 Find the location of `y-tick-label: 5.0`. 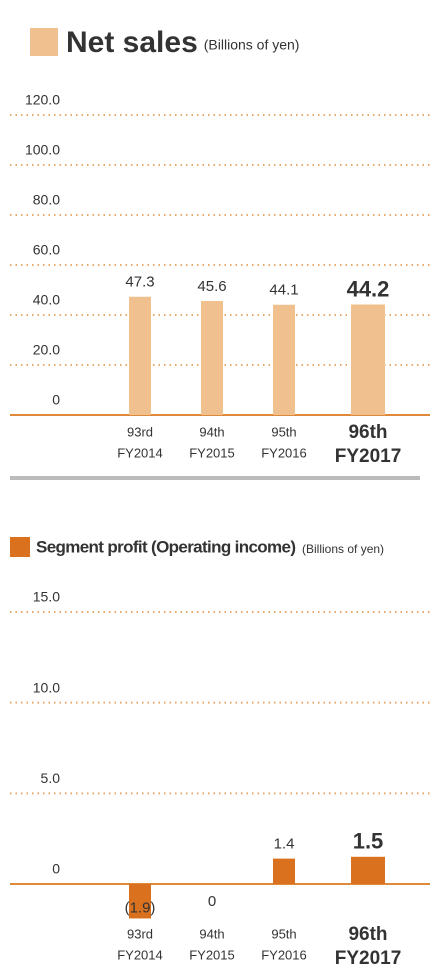

y-tick-label: 5.0 is located at coordinates (51, 778).